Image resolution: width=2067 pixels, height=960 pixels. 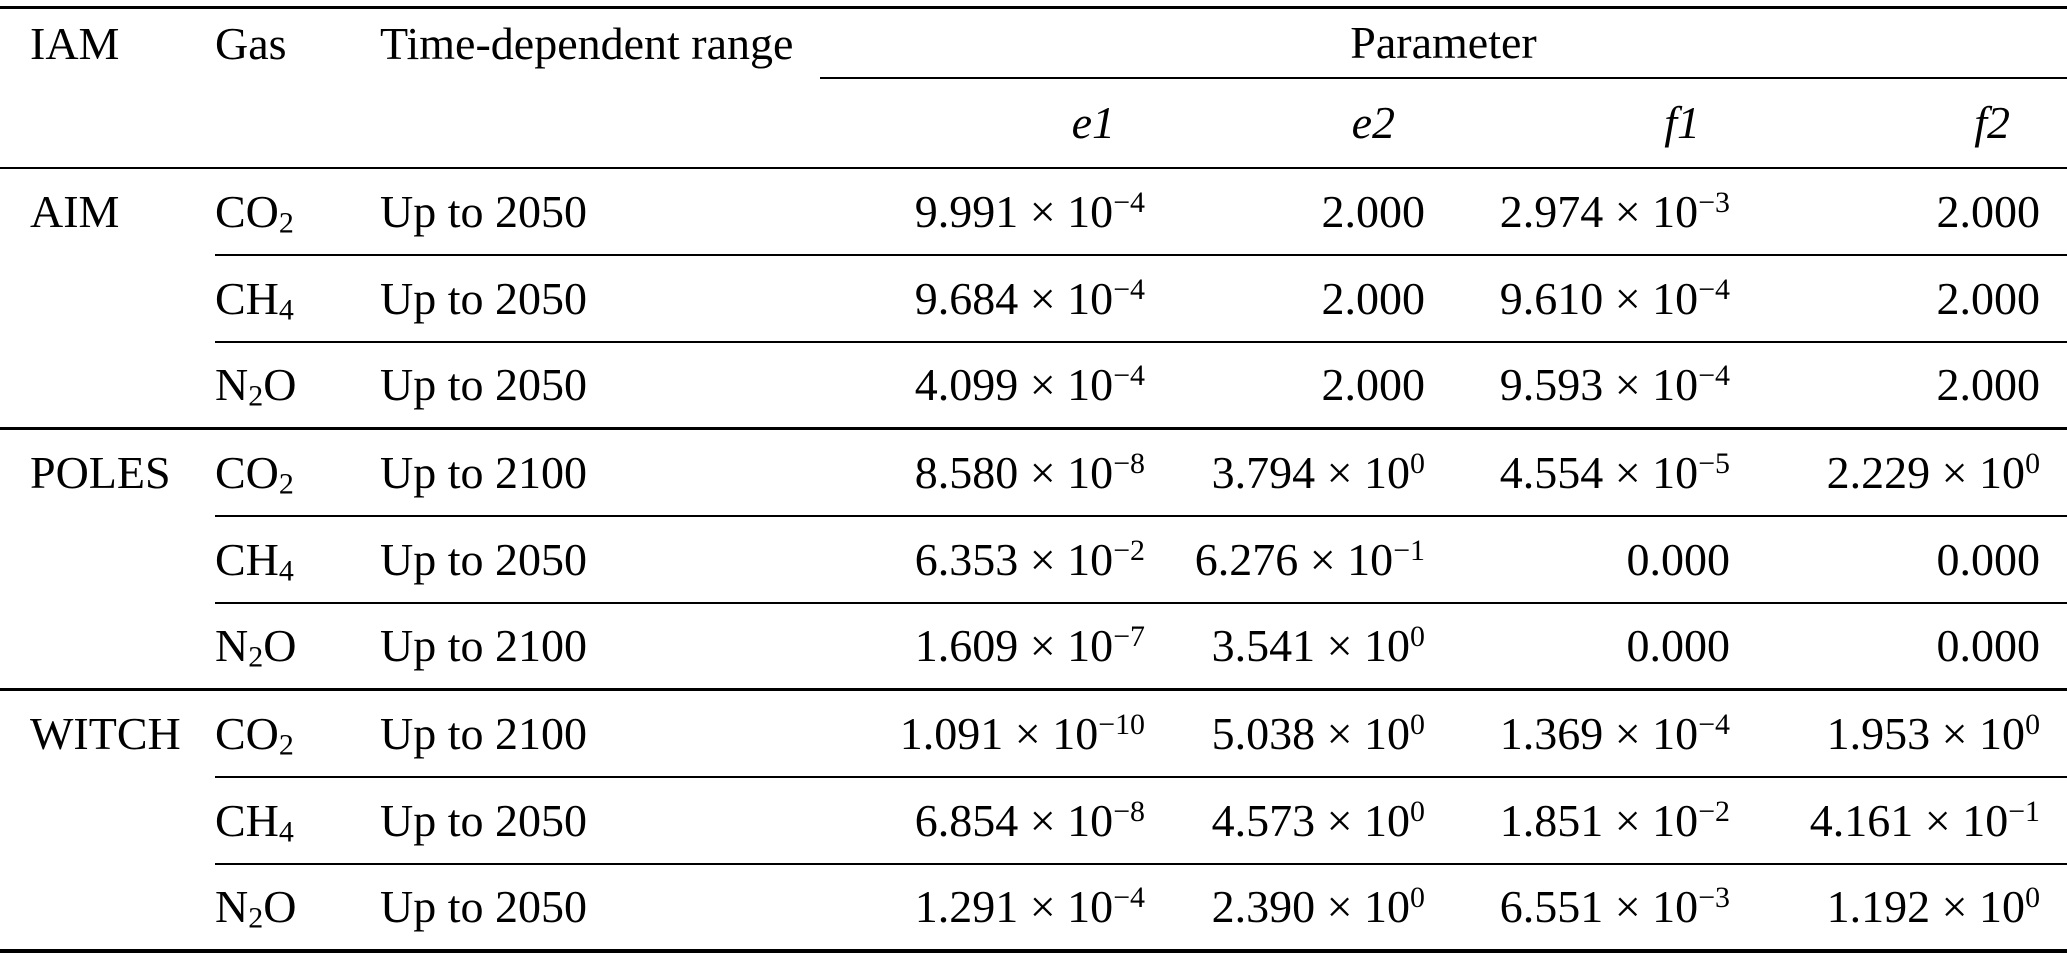 What do you see at coordinates (75, 43) in the screenshot?
I see `column-header-iam: IAM` at bounding box center [75, 43].